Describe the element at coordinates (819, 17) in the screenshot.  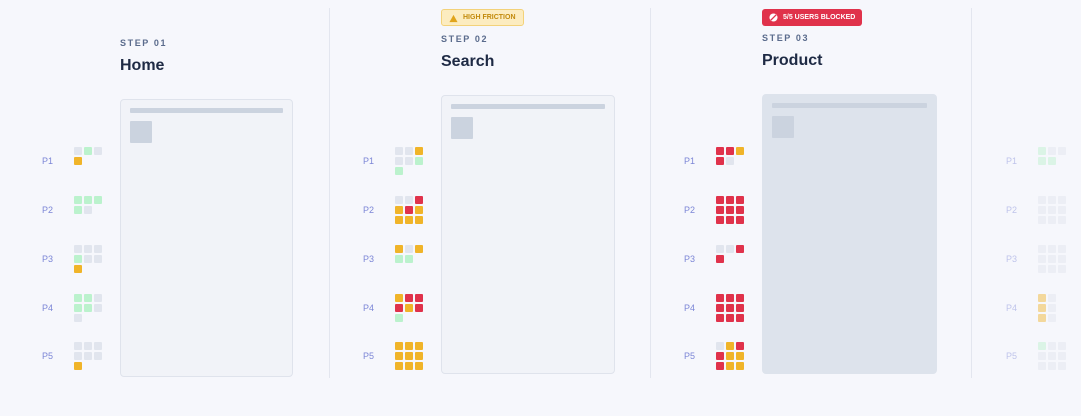
I see `badge-text: 5/5 USERS BLOCKED` at that location.